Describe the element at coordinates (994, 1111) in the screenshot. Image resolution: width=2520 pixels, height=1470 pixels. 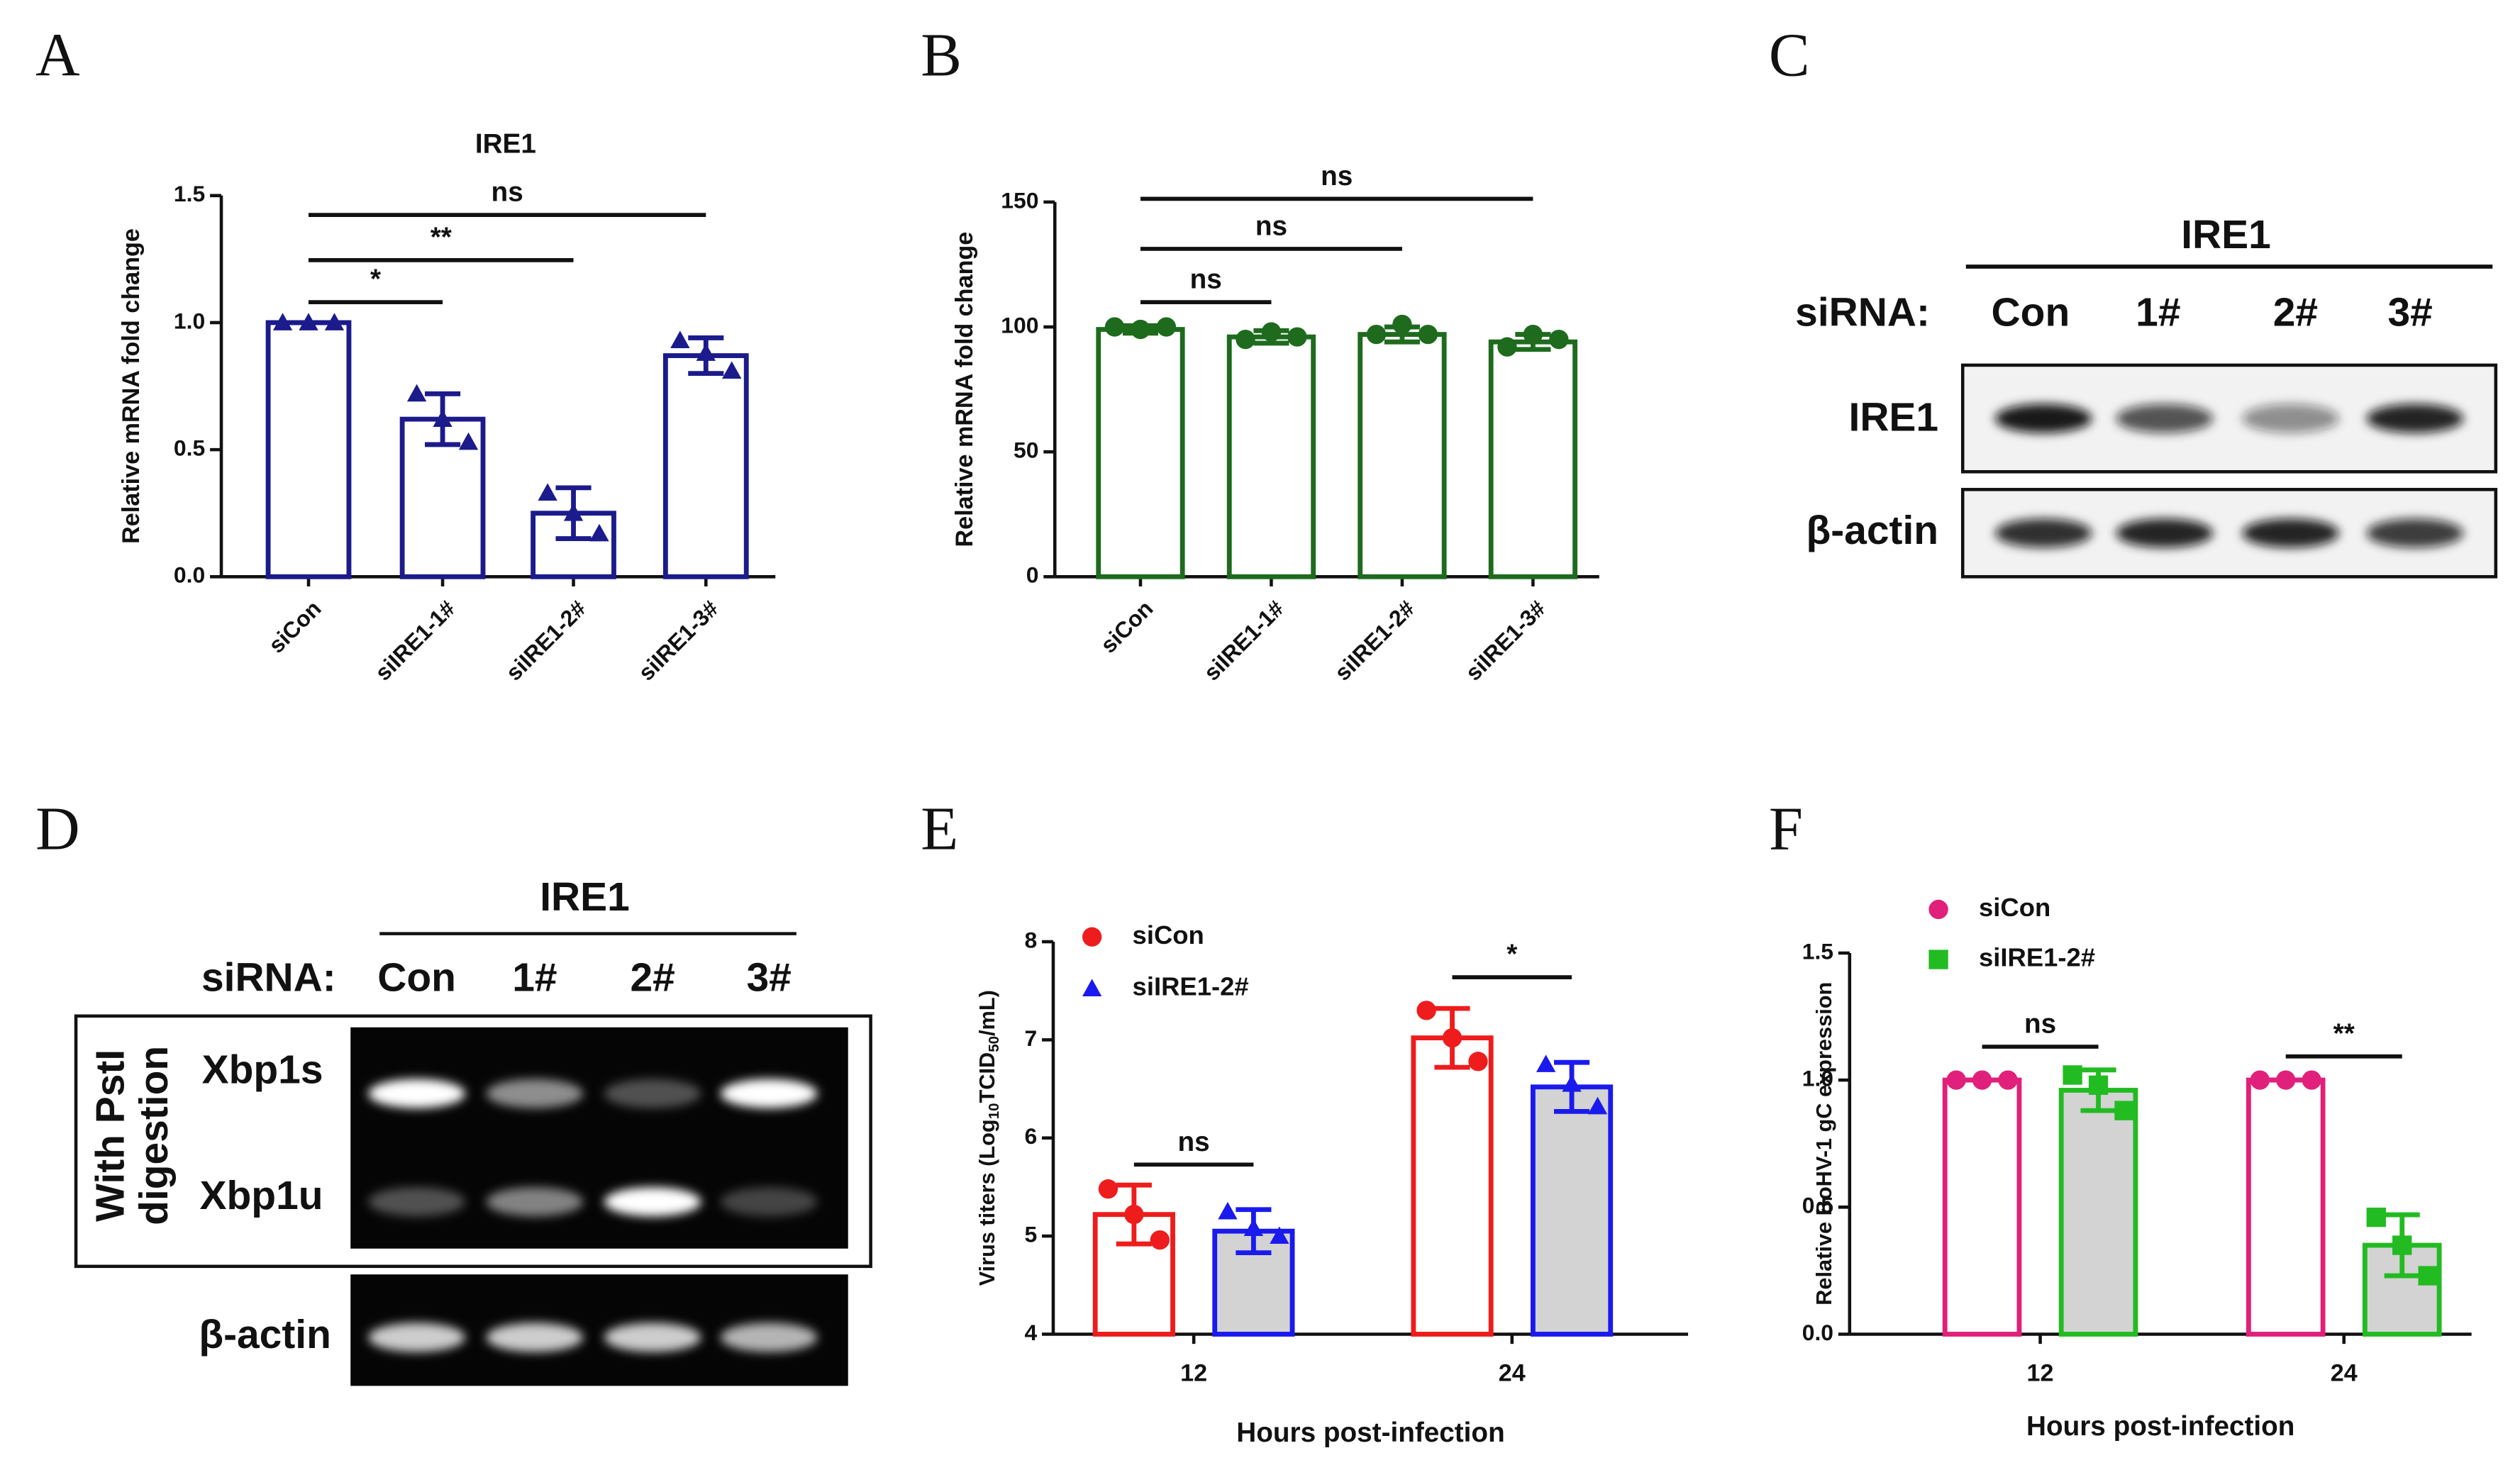
I see `y-axis-label-part: 10` at that location.